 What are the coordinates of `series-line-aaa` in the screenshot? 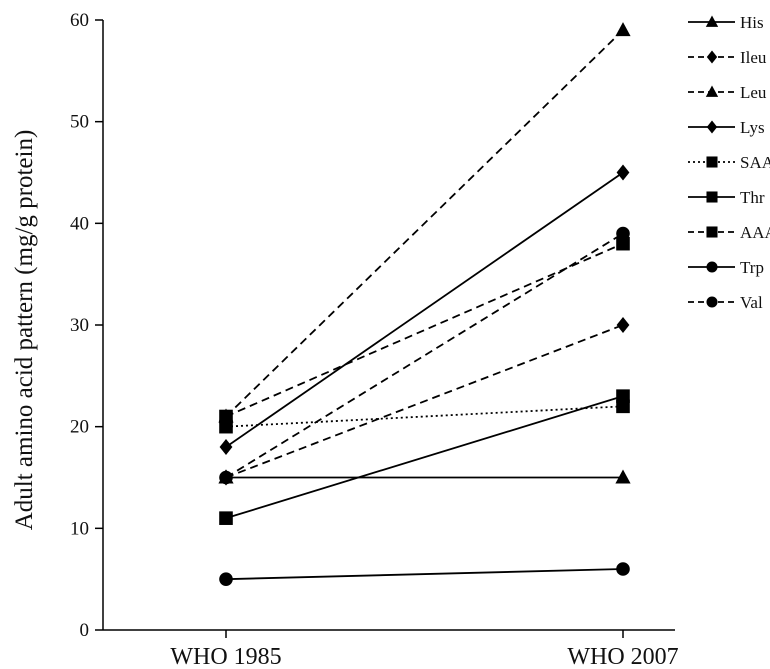 It's located at (424, 330).